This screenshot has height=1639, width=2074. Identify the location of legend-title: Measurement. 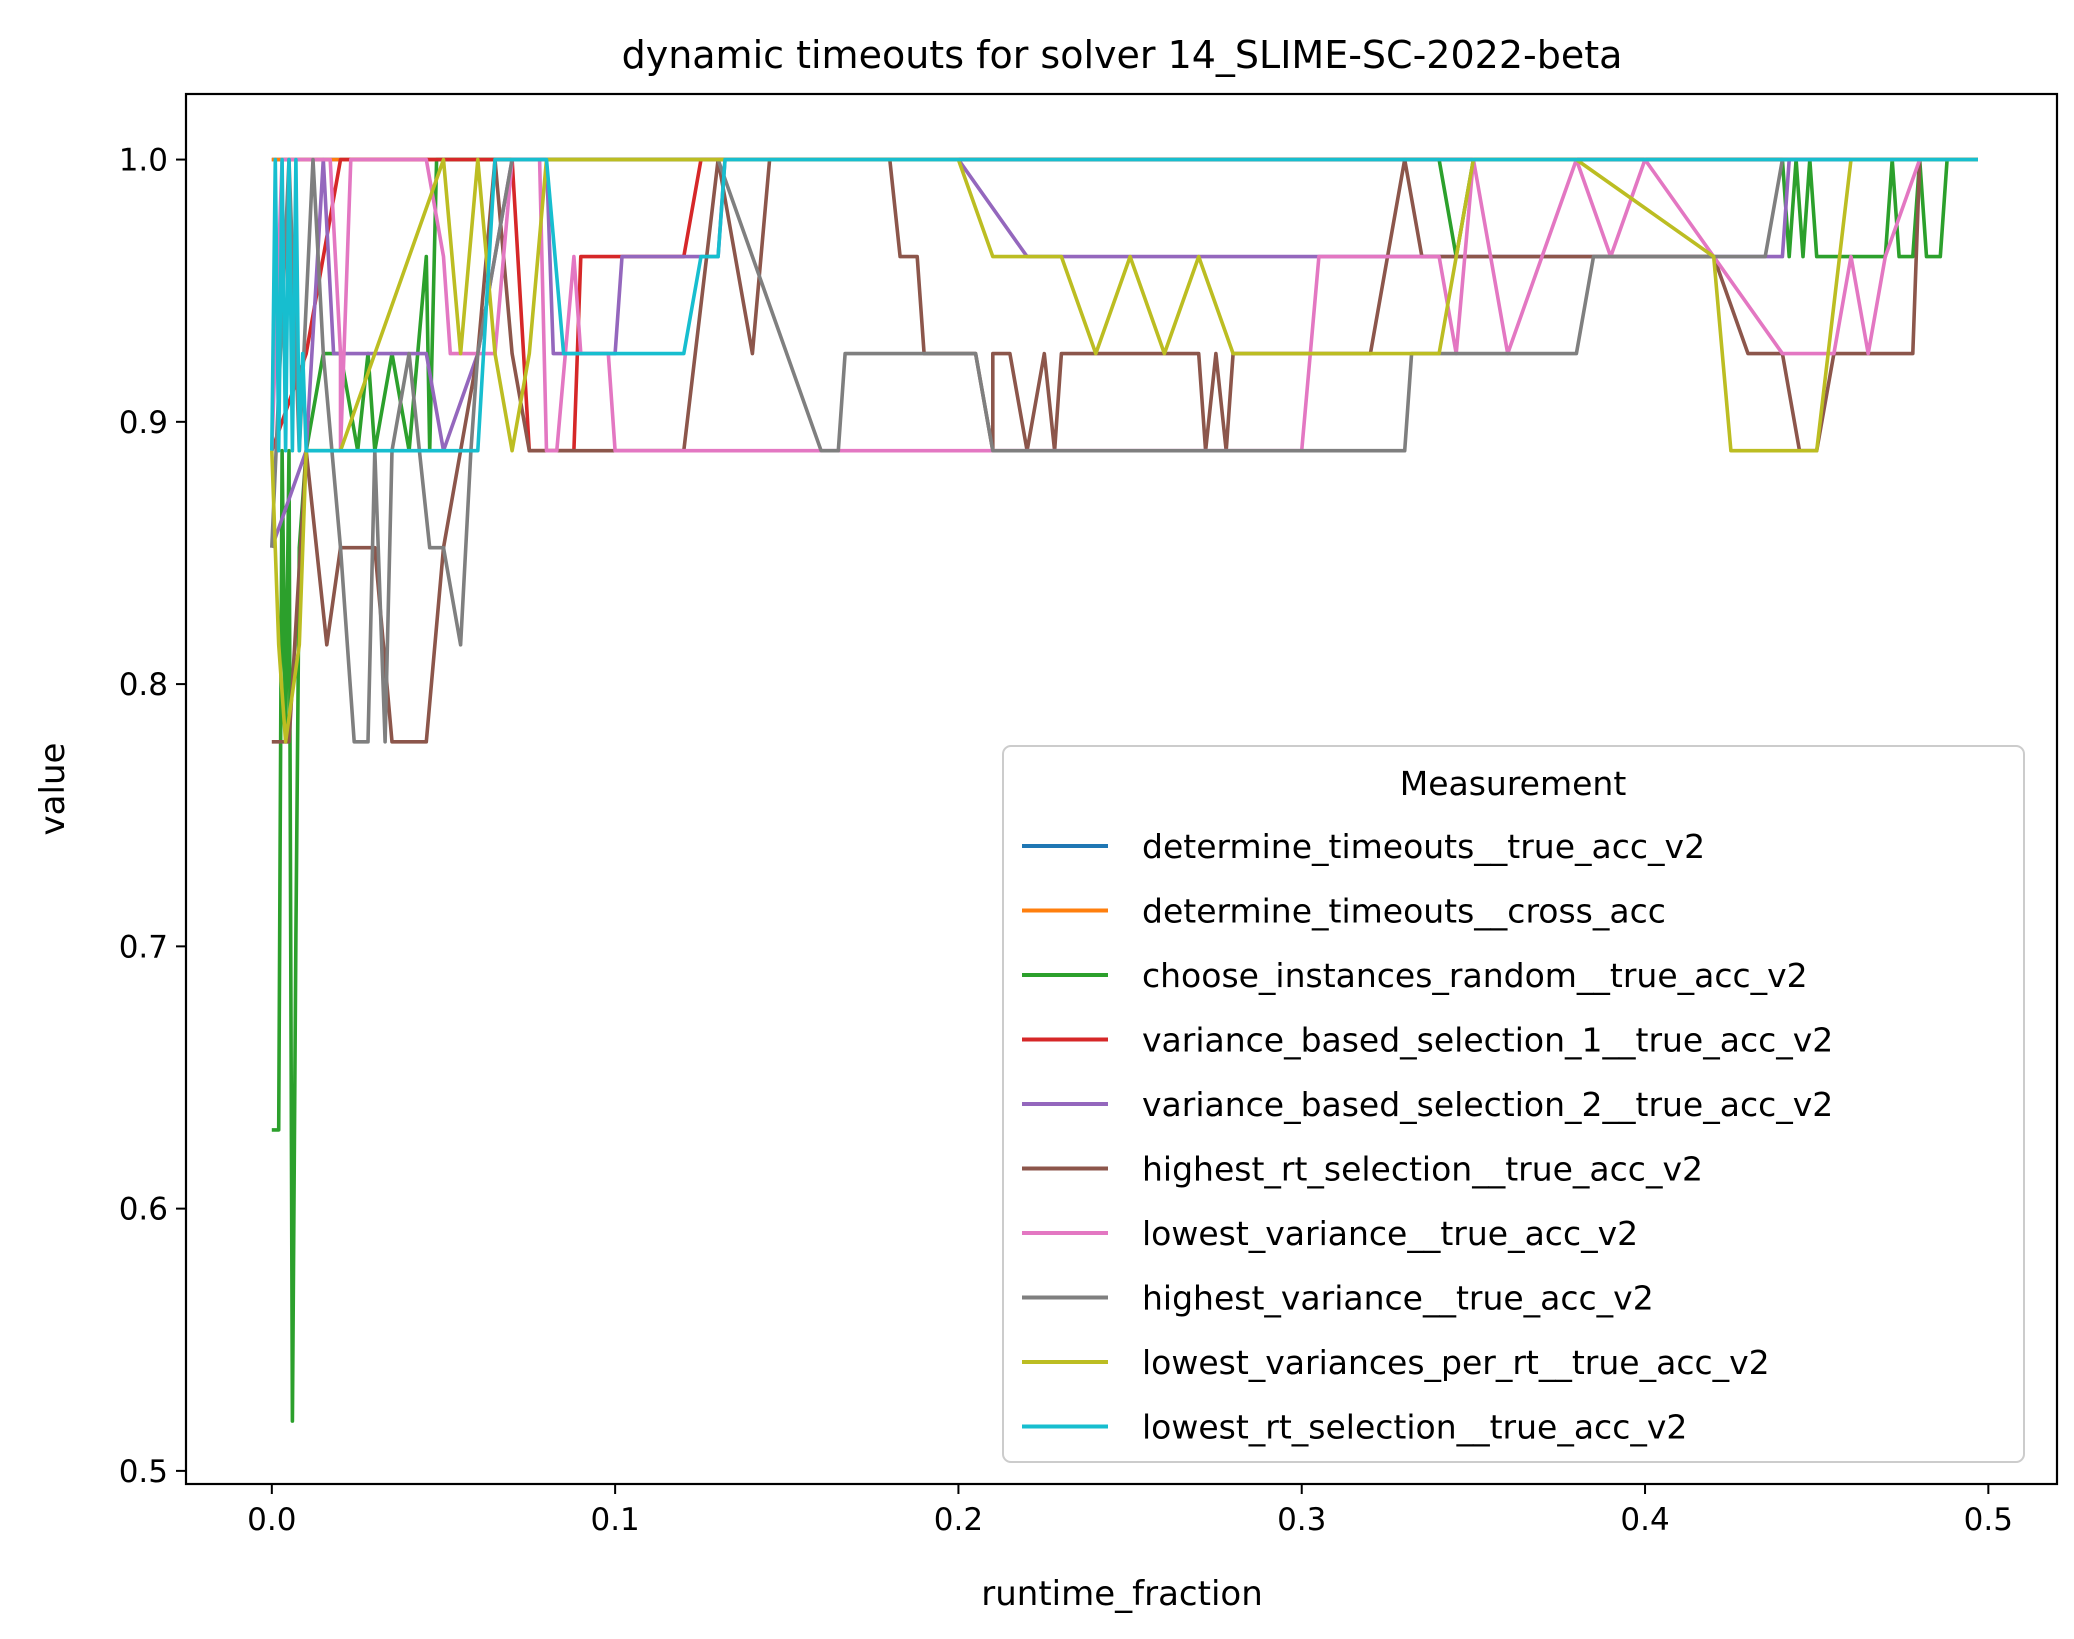
(1513, 783).